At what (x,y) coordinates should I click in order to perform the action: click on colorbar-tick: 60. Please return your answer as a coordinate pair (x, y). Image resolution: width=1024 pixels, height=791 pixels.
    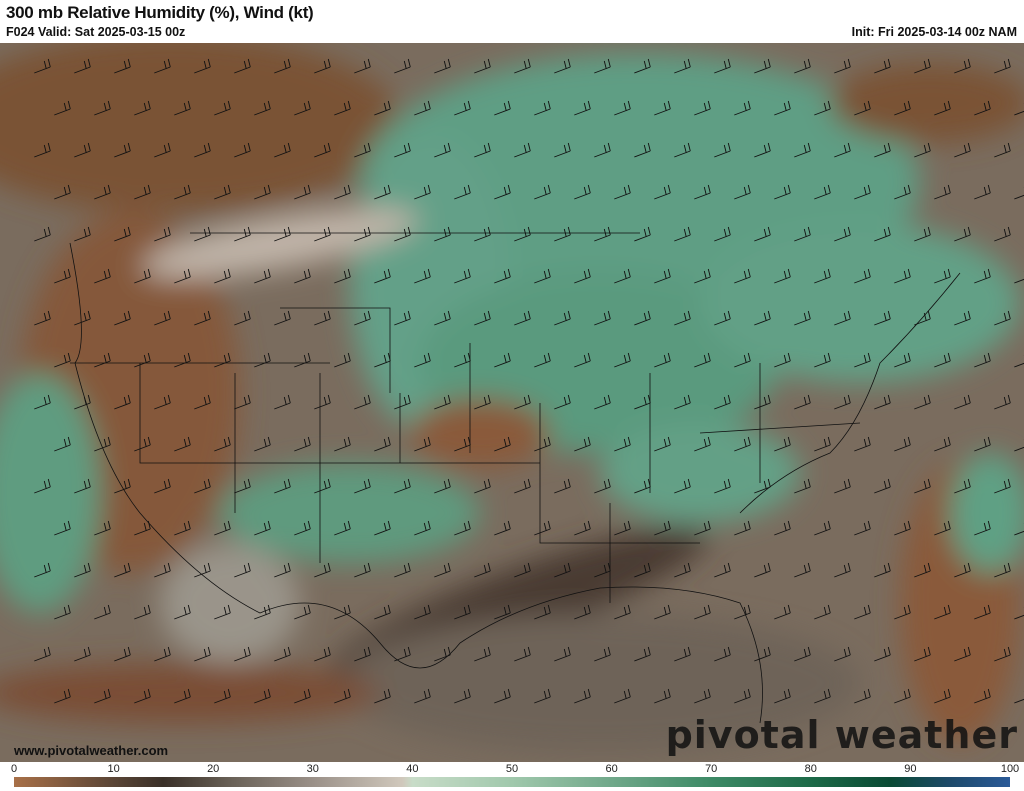
    Looking at the image, I should click on (611, 769).